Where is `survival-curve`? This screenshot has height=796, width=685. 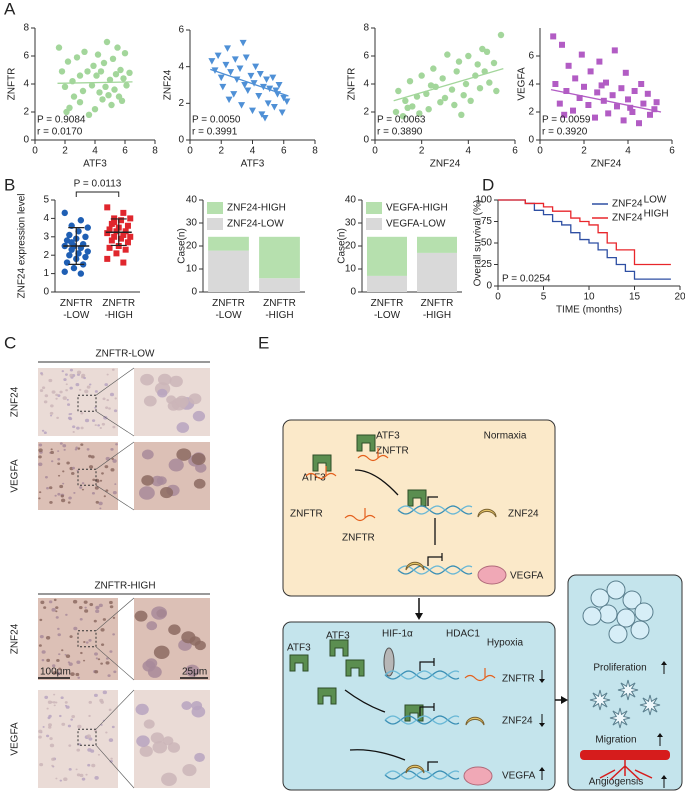
survival-curve is located at coordinates (584, 232).